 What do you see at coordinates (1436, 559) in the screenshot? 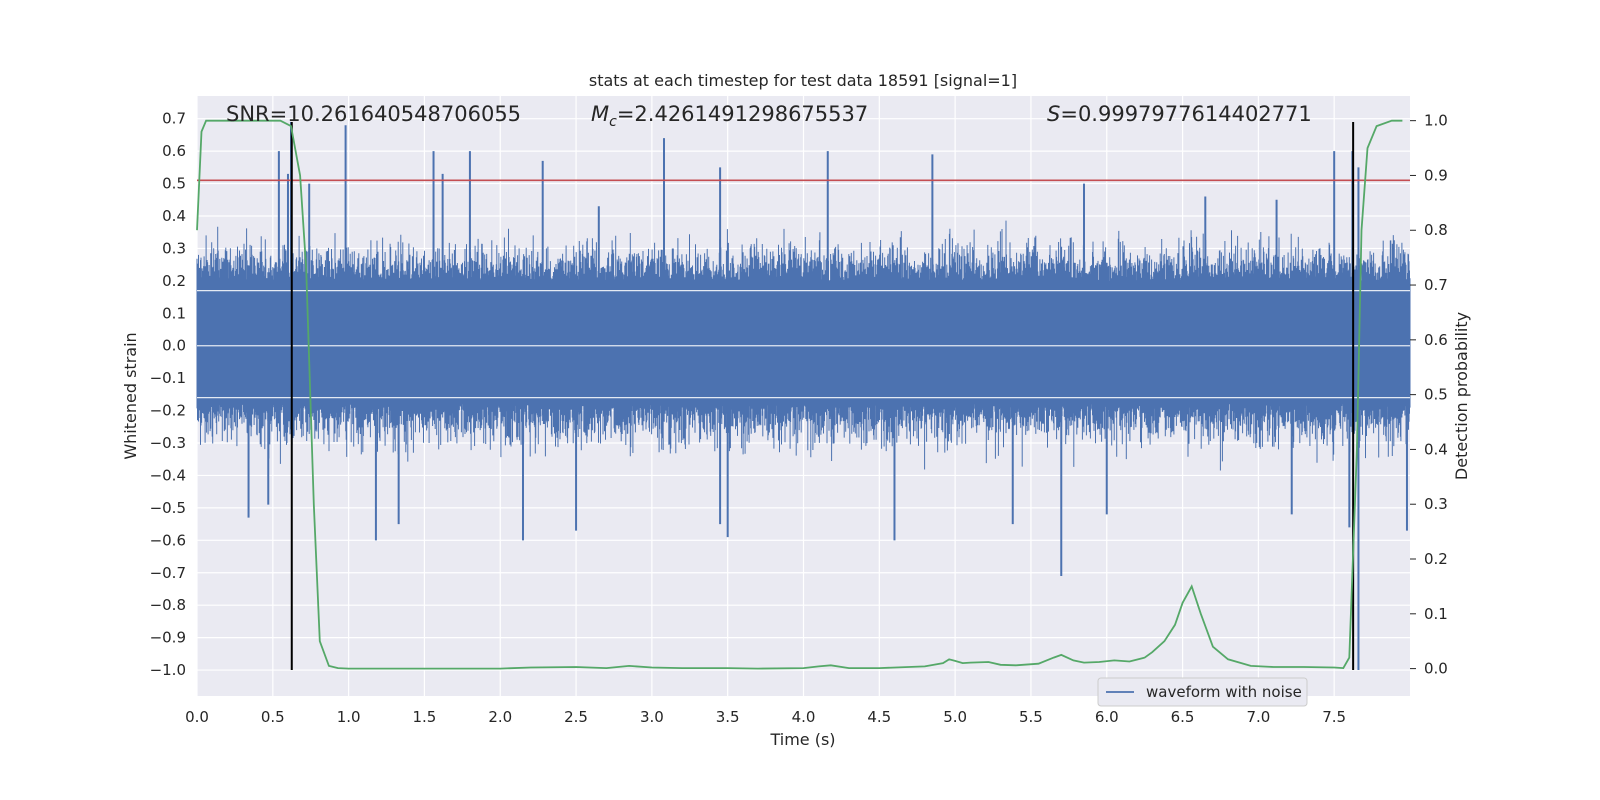
I see `y-right-tick-label: 0.2` at bounding box center [1436, 559].